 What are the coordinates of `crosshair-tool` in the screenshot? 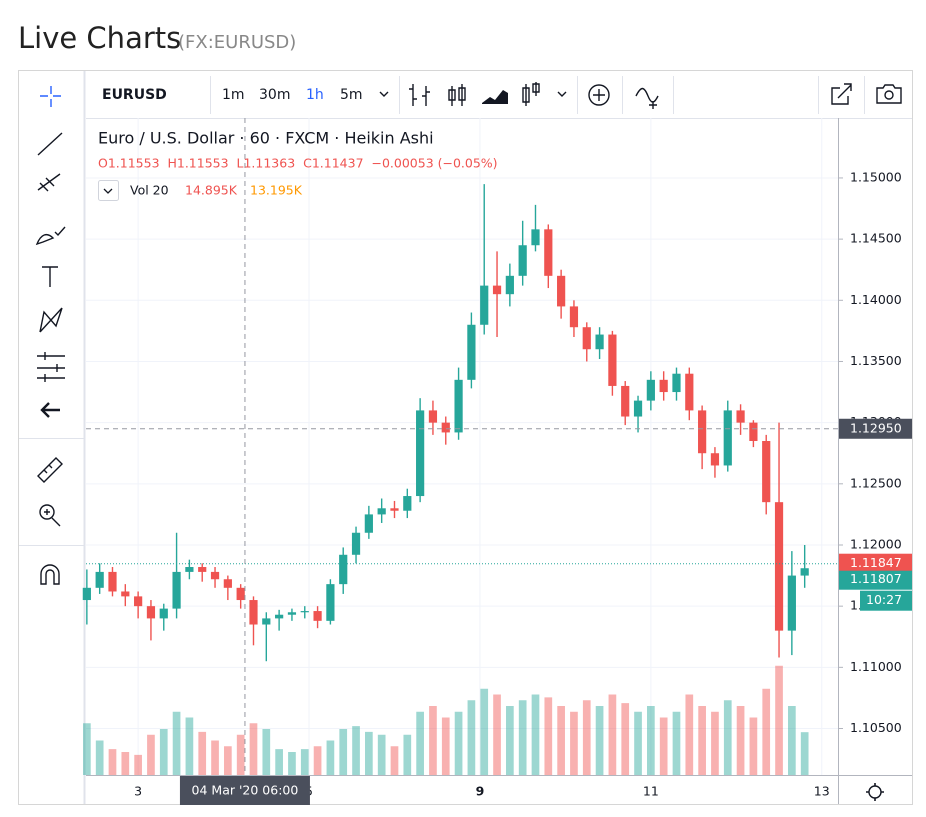 It's located at (50, 96).